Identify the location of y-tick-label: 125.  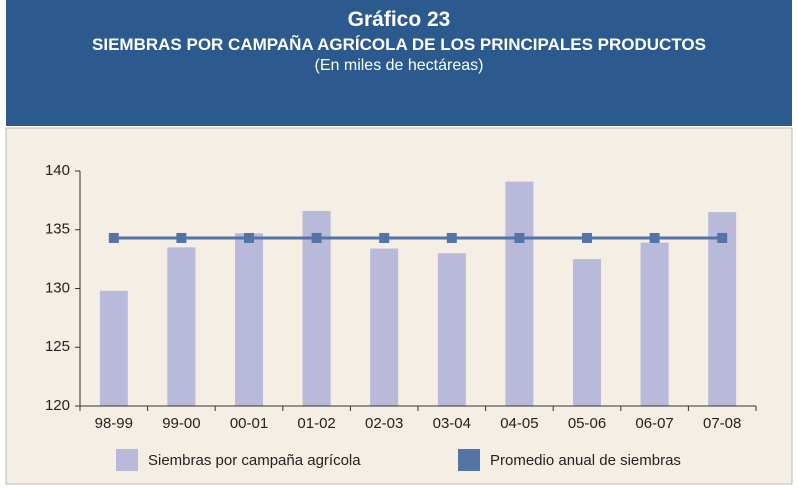
(57, 346).